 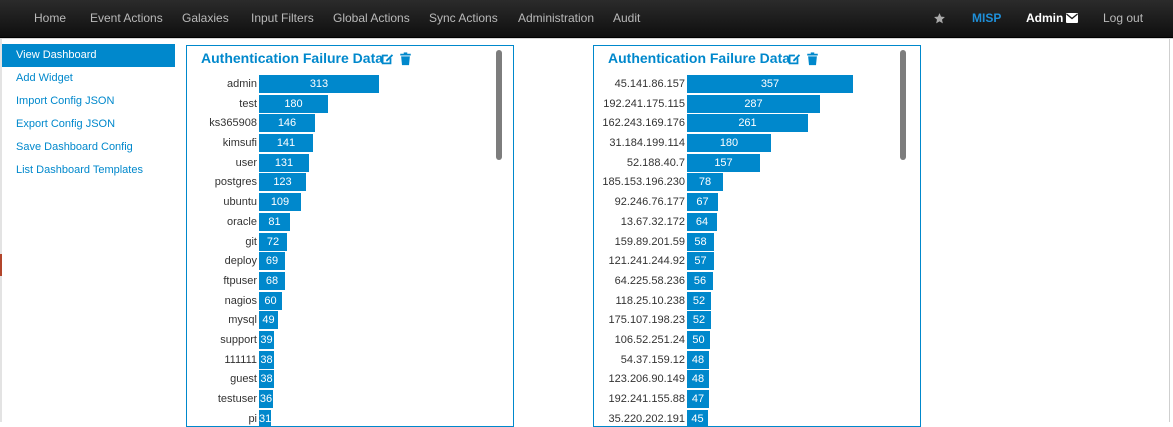 What do you see at coordinates (235, 182) in the screenshot?
I see `bar-label: postgres` at bounding box center [235, 182].